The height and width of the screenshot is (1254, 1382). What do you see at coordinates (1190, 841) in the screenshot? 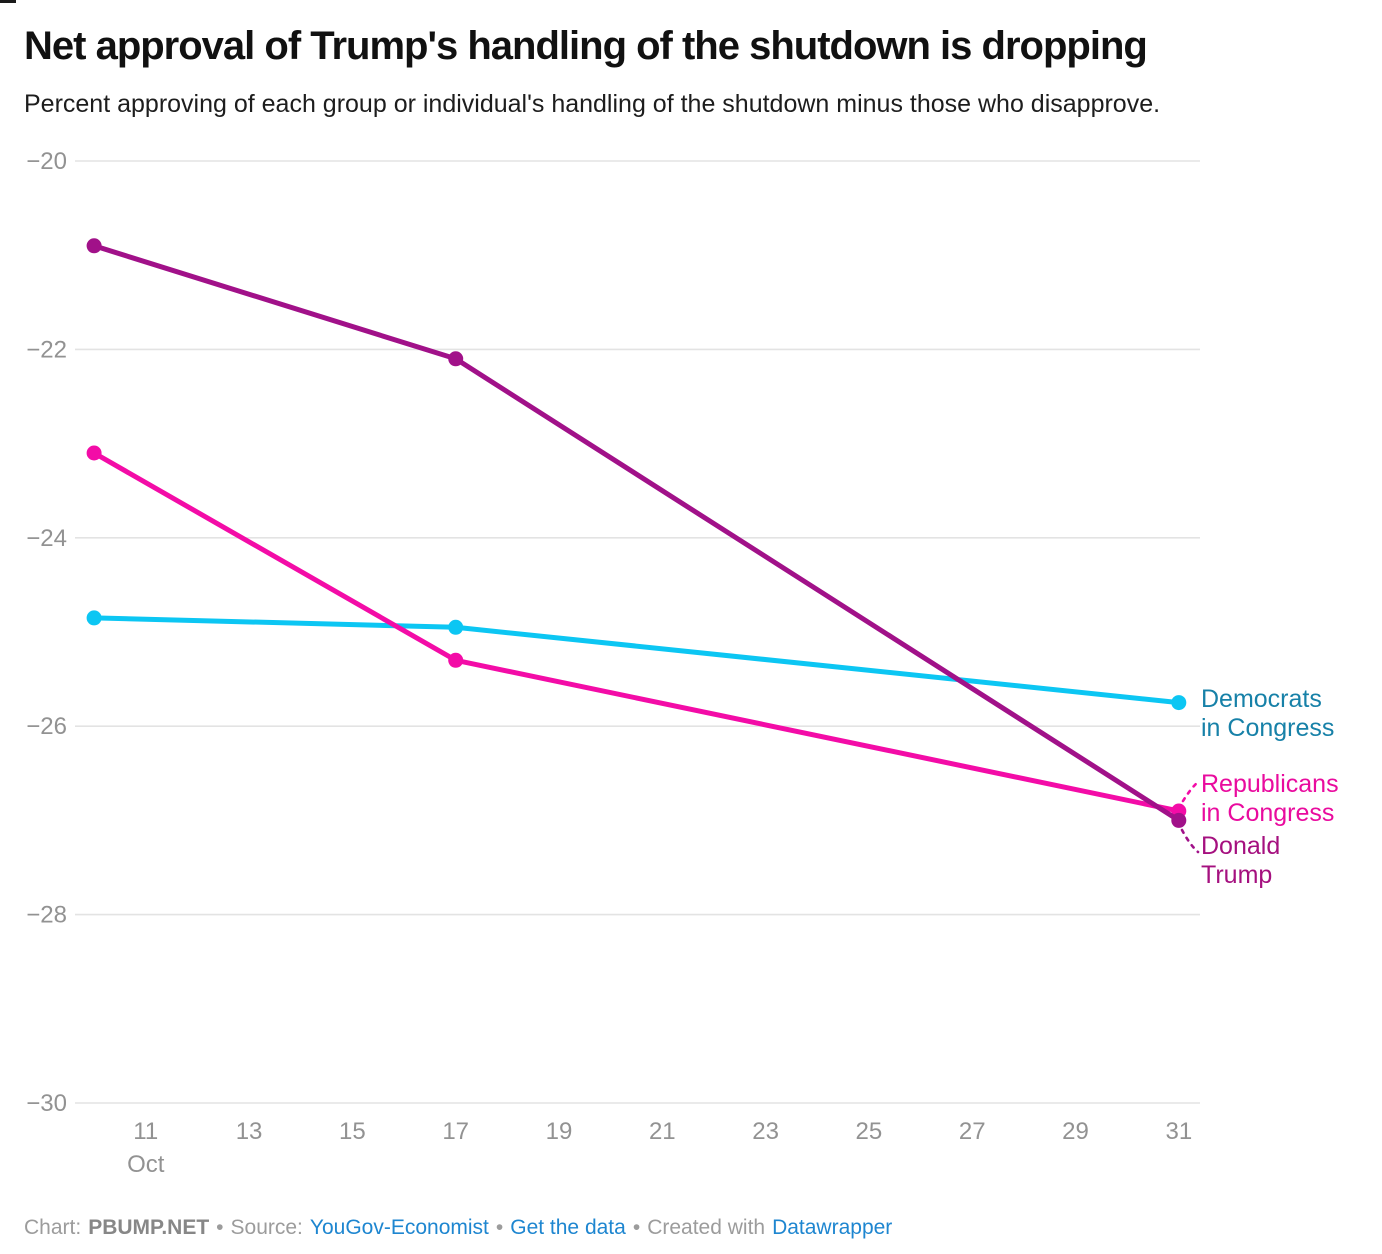
I see `leader-line-trump` at bounding box center [1190, 841].